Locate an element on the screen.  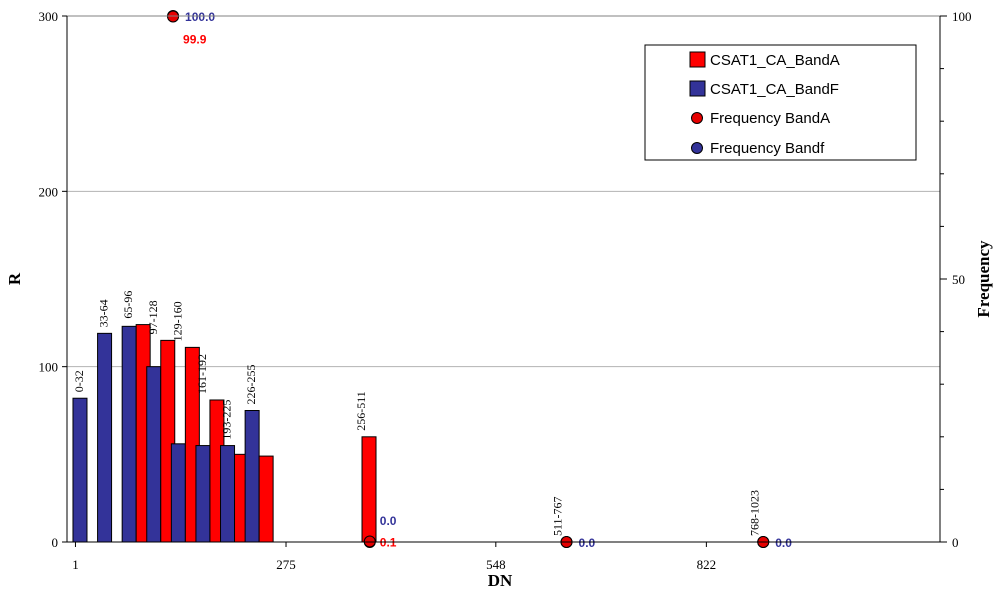
x-tick-label: 822 is located at coordinates (707, 564).